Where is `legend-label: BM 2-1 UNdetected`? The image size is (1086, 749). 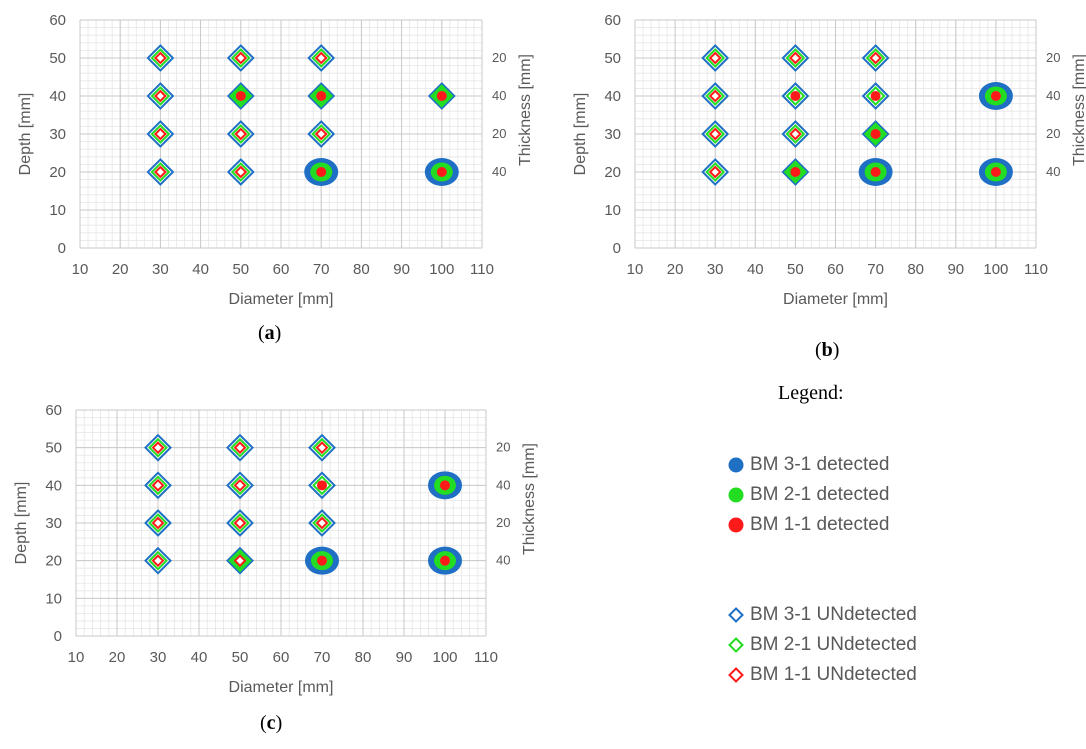 legend-label: BM 2-1 UNdetected is located at coordinates (833, 644).